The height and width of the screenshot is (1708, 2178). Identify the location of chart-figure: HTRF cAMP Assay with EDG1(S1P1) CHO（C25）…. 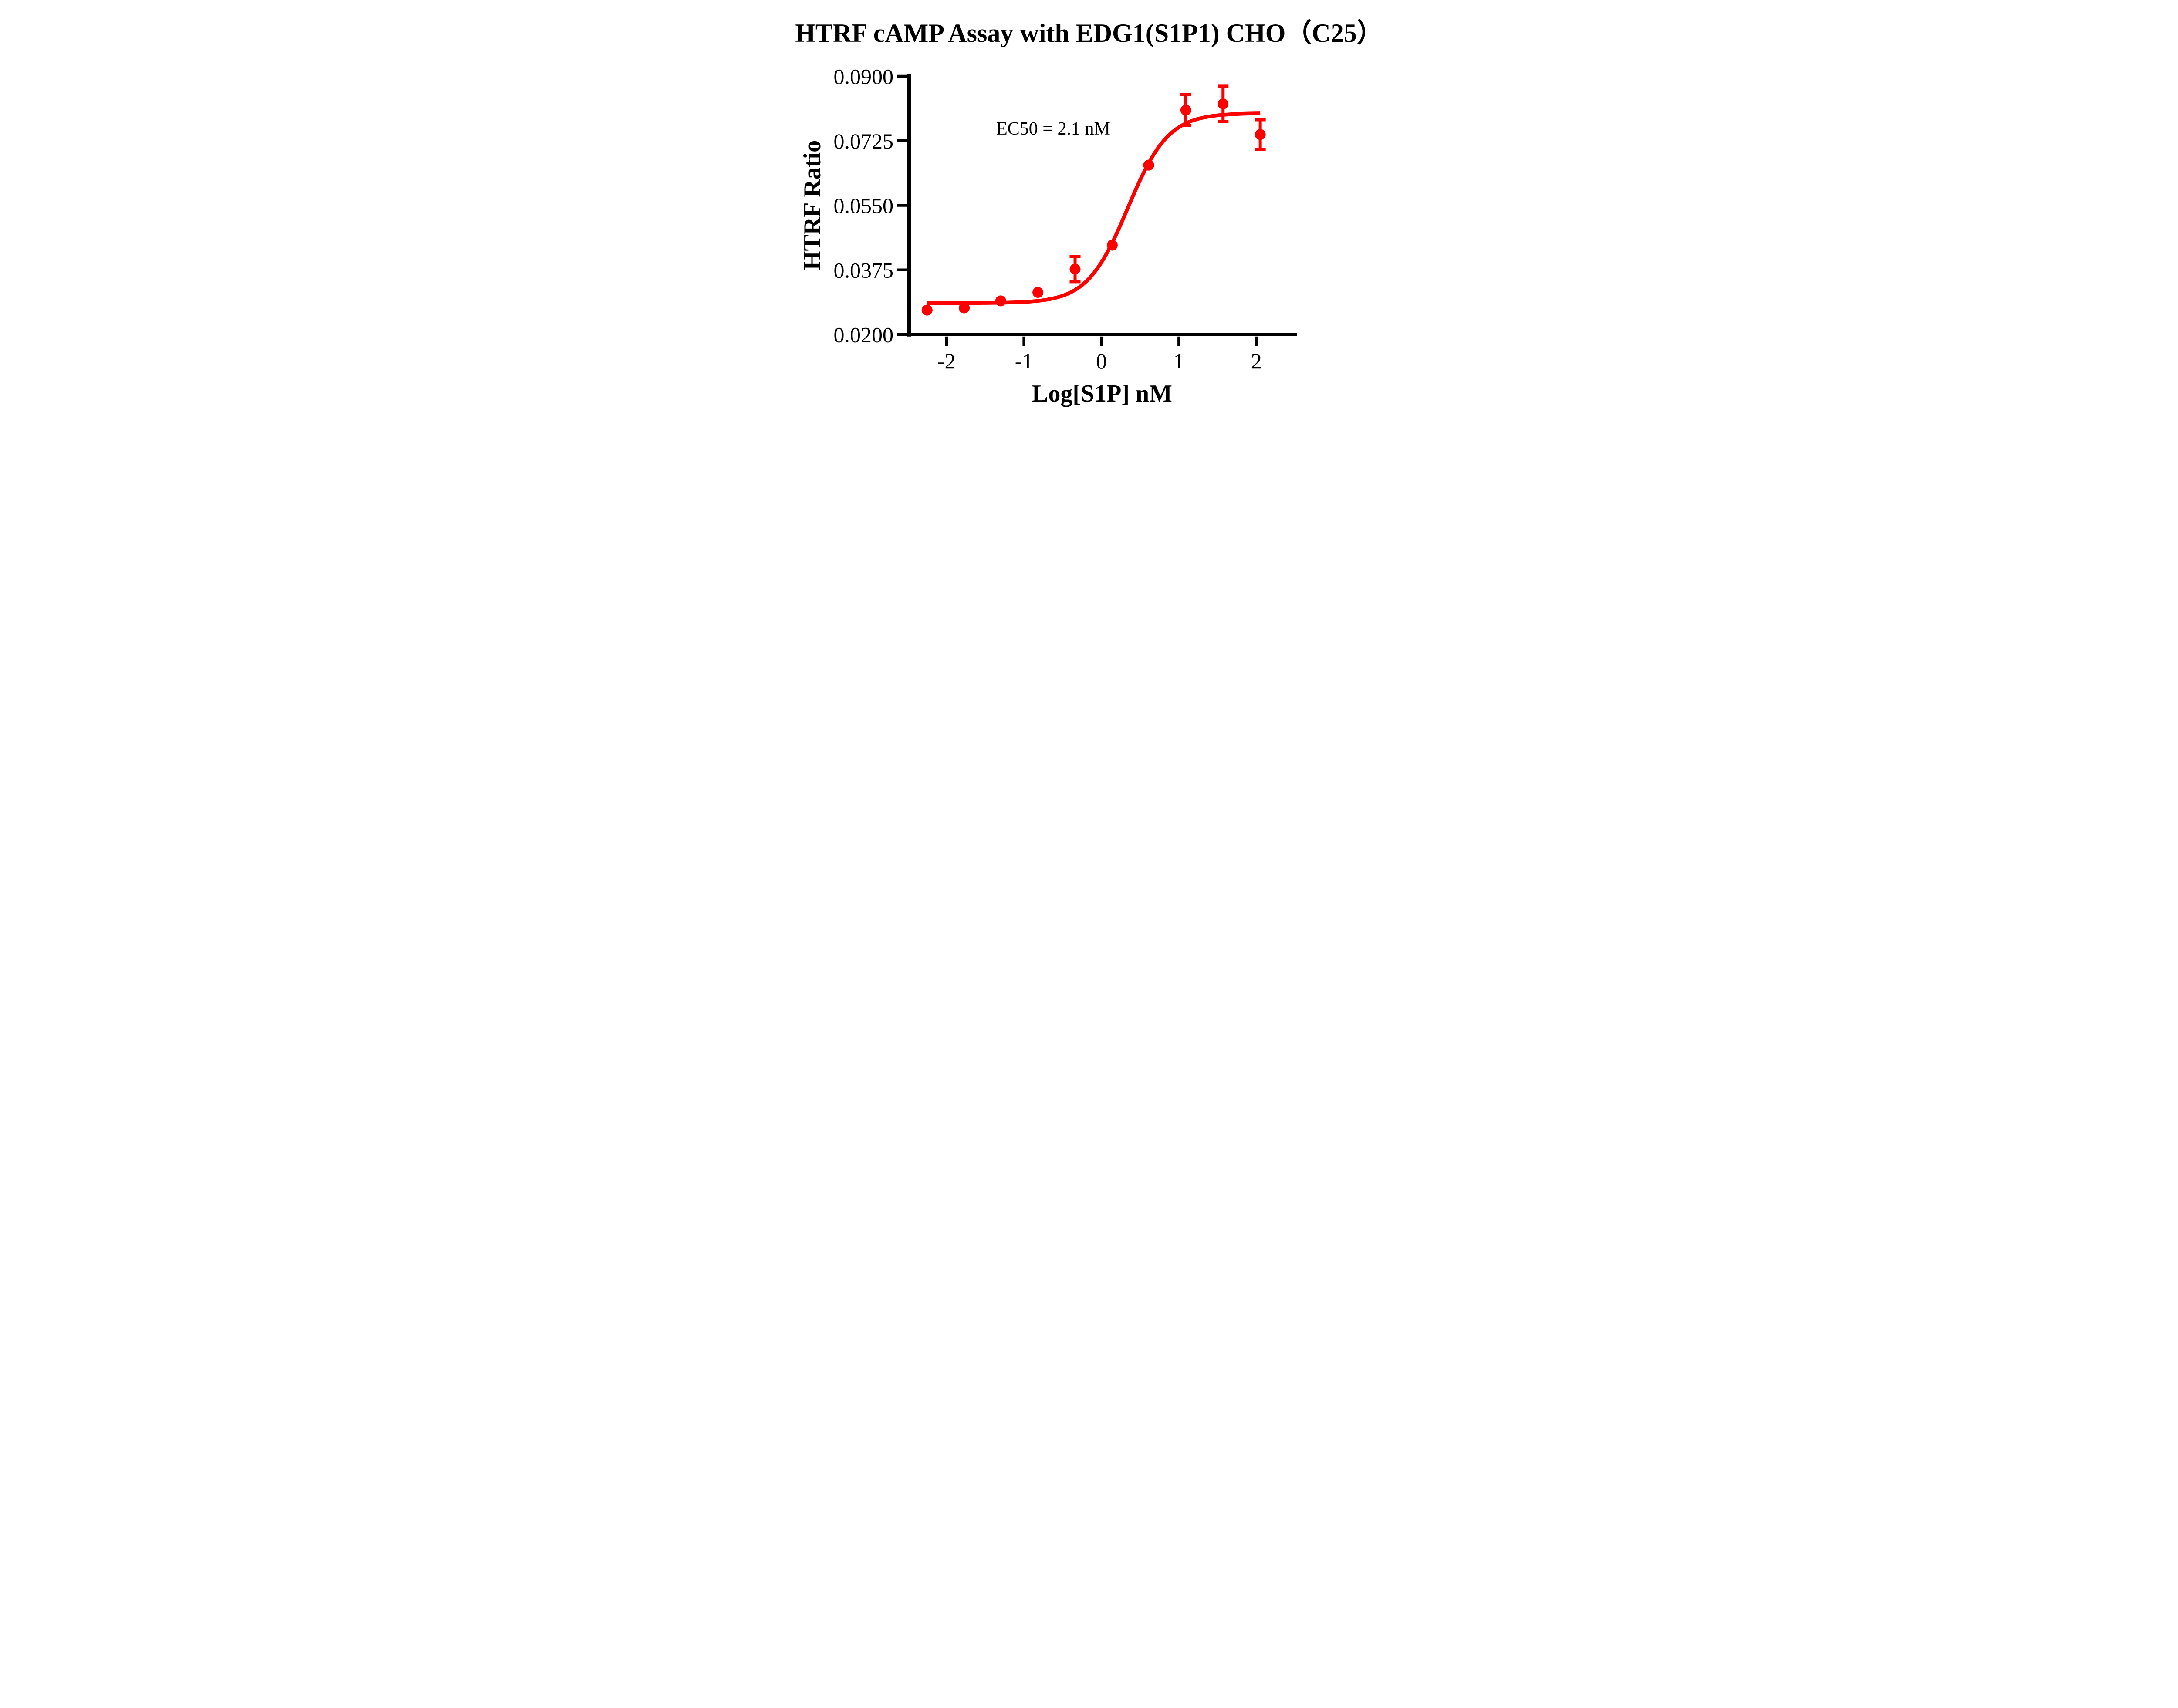
(1089, 213).